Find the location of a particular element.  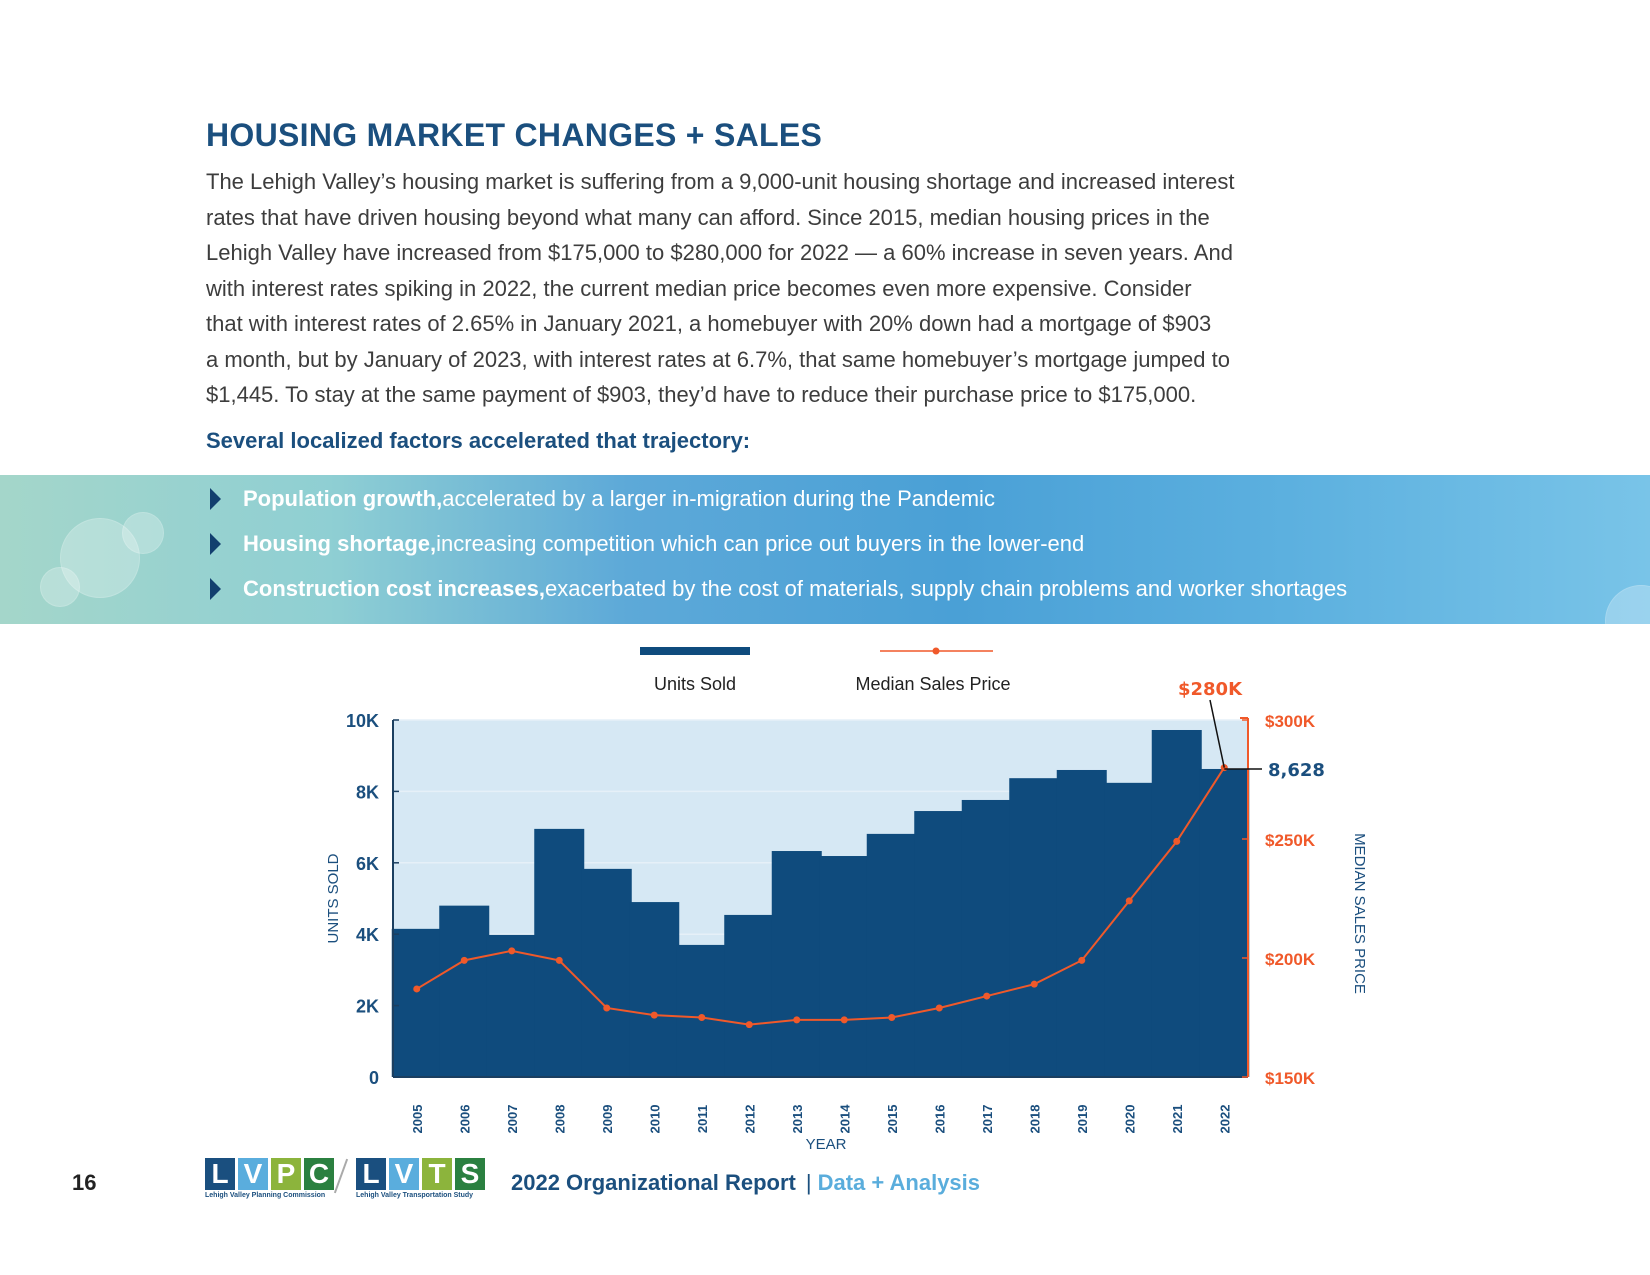

left-tick-label: 10K is located at coordinates (362, 721).